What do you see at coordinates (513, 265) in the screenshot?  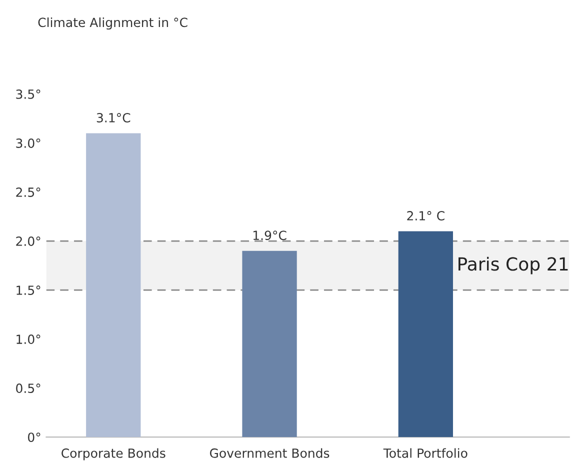 I see `band-label: Paris Cop 21` at bounding box center [513, 265].